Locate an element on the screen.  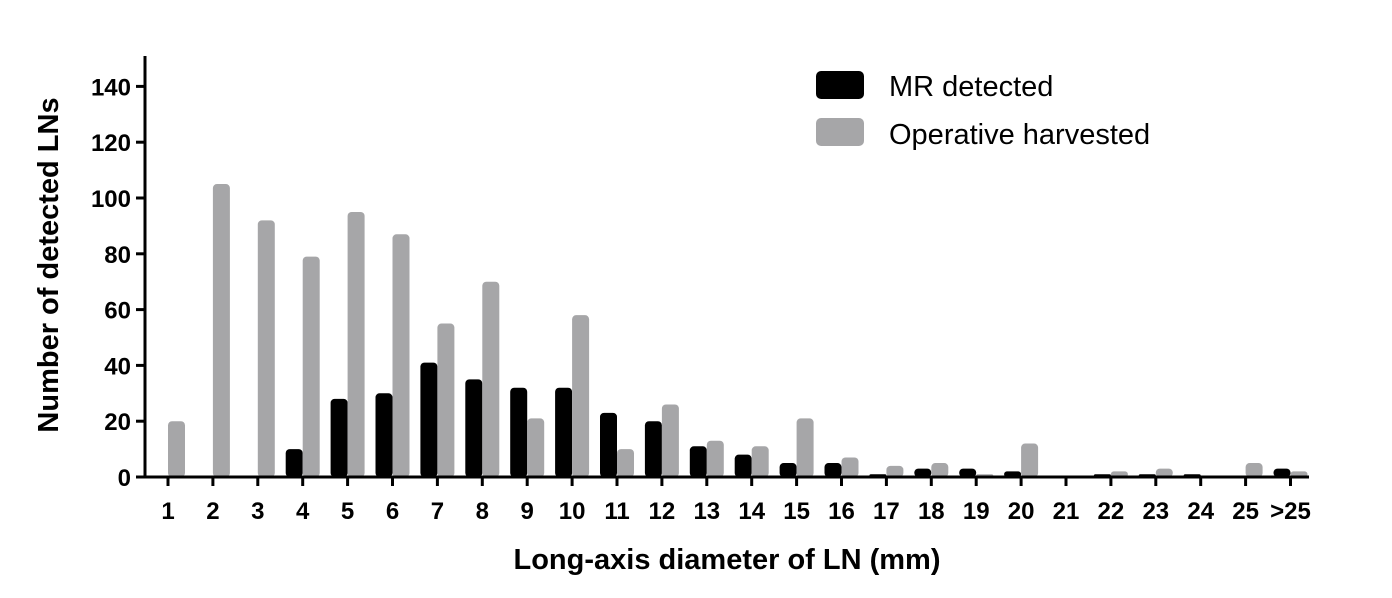
legend: MR detected Operative harvested is located at coordinates (983, 111).